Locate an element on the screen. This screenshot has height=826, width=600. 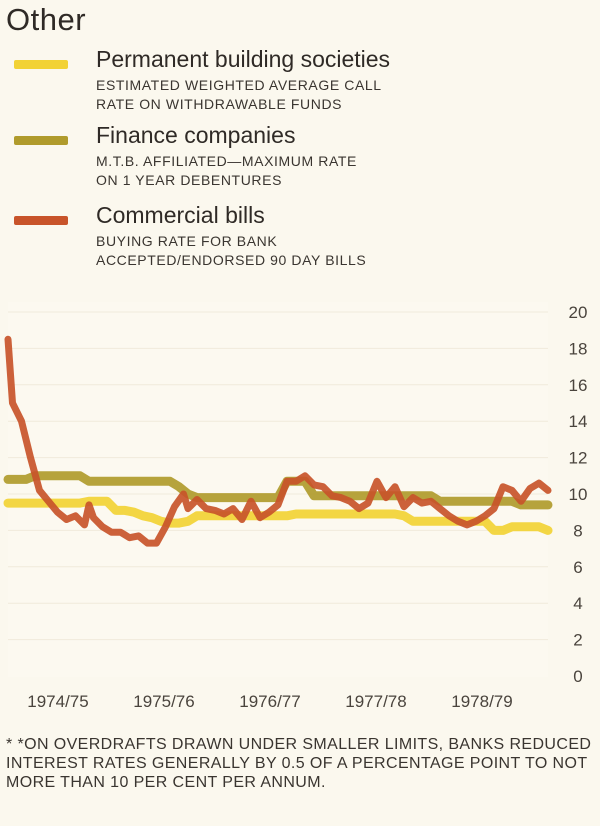
y-tick-label: 4 is located at coordinates (577, 603).